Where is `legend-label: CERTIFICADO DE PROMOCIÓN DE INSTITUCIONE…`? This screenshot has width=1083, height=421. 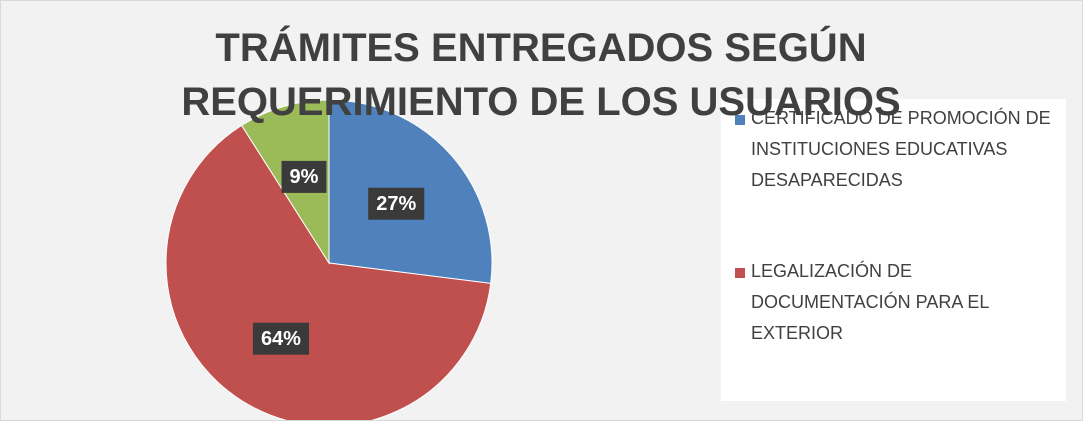
legend-label: CERTIFICADO DE PROMOCIÓN DE INSTITUCIONE… is located at coordinates (901, 149).